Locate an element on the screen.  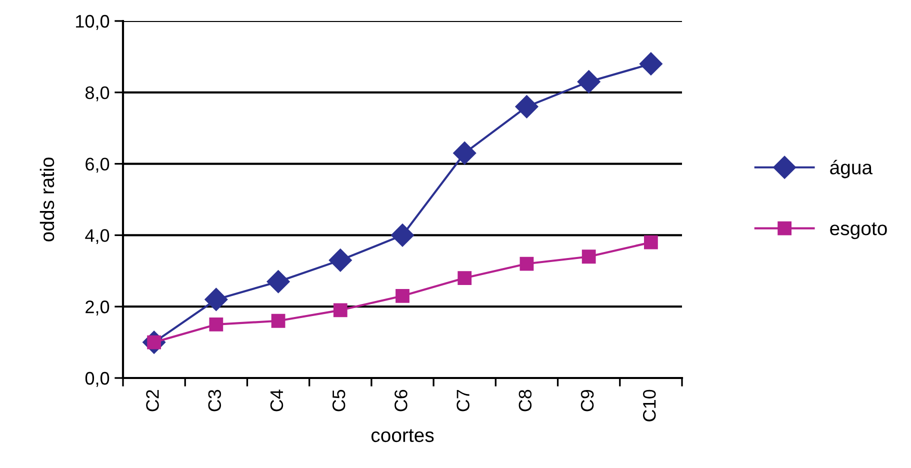
y-tick-label: 2,0 is located at coordinates (98, 308).